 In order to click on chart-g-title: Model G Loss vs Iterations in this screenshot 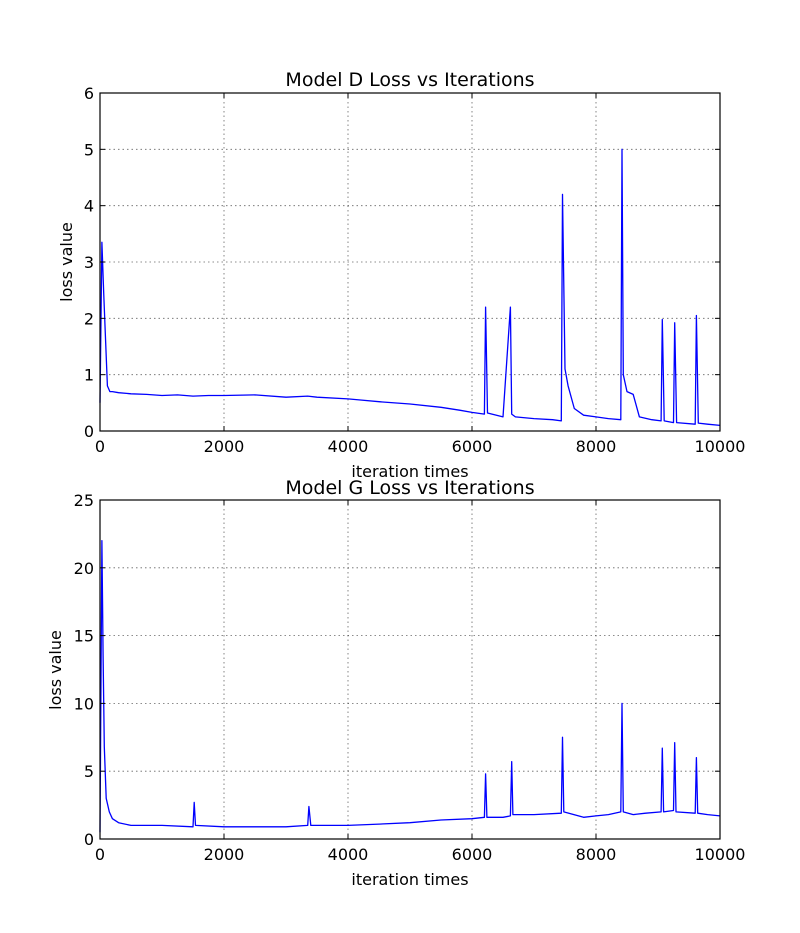, I will do `click(409, 488)`.